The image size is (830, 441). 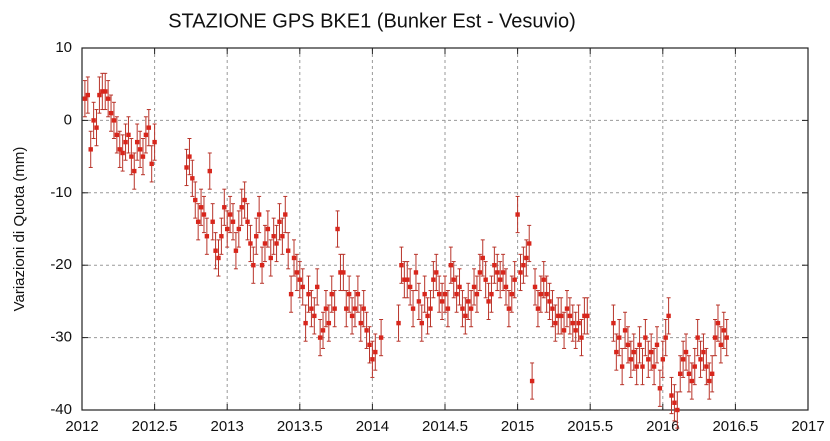 I want to click on x-tick-label: 2015, so click(x=517, y=426).